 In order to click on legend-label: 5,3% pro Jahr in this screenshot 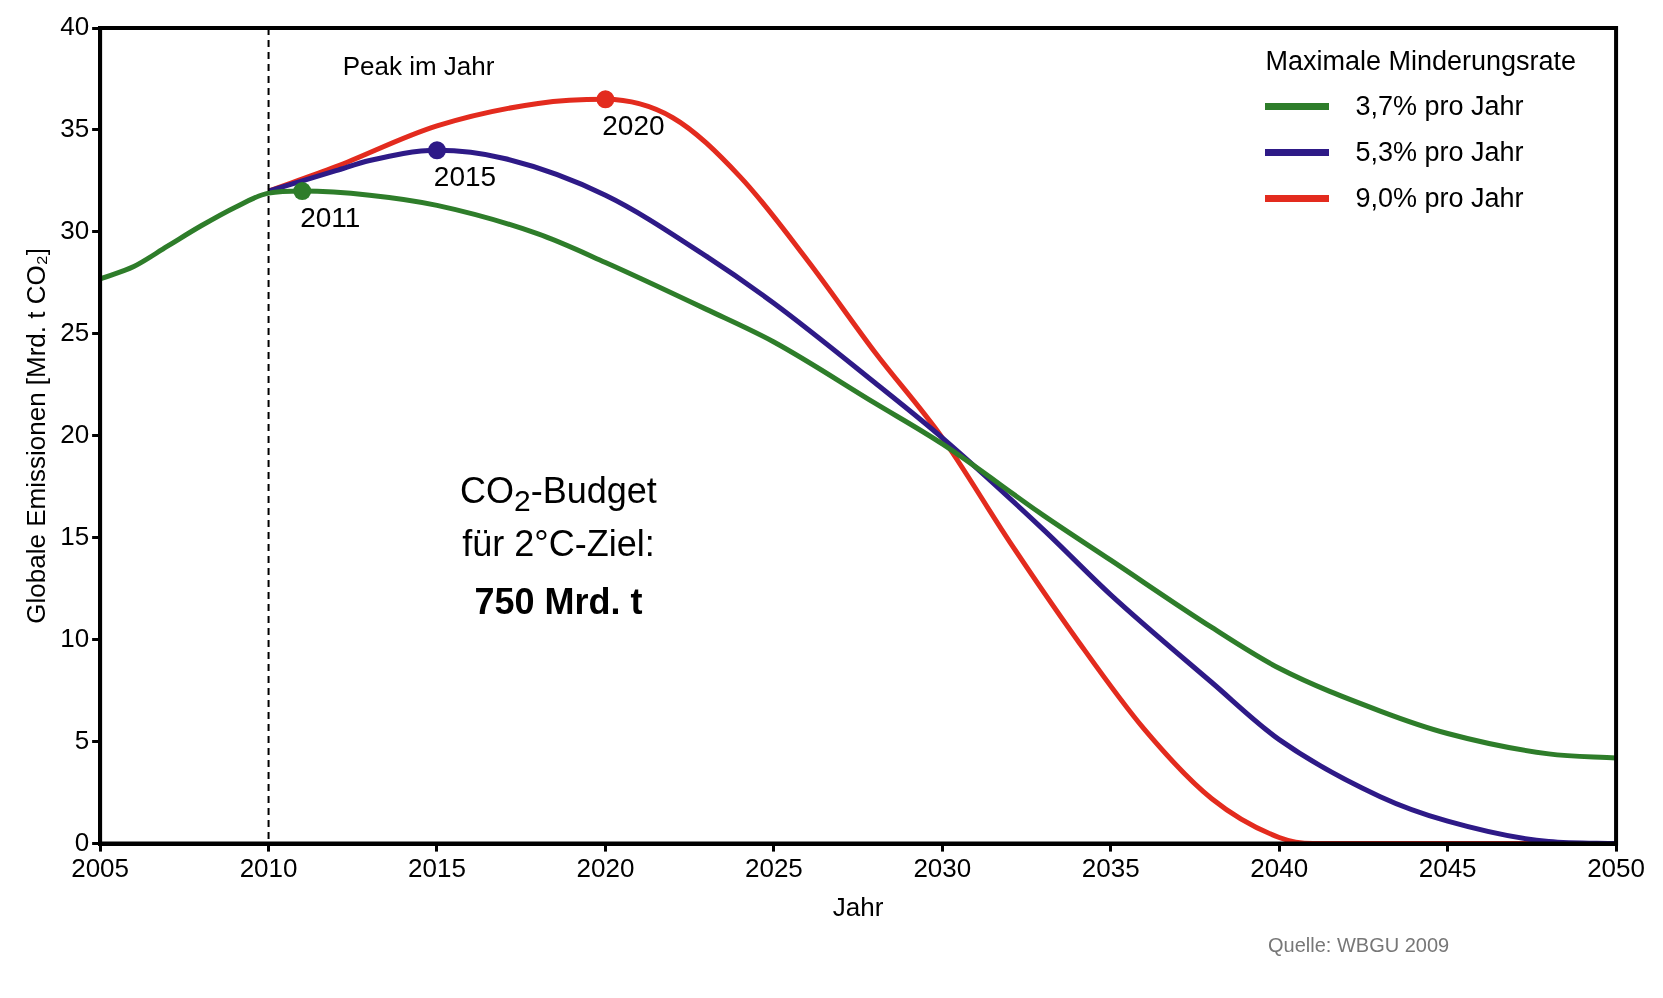, I will do `click(1439, 152)`.